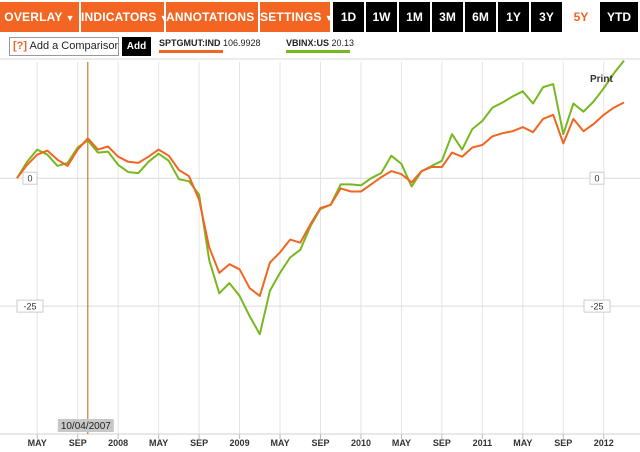 The height and width of the screenshot is (452, 640). I want to click on range-button-1d: 1D, so click(348, 17).